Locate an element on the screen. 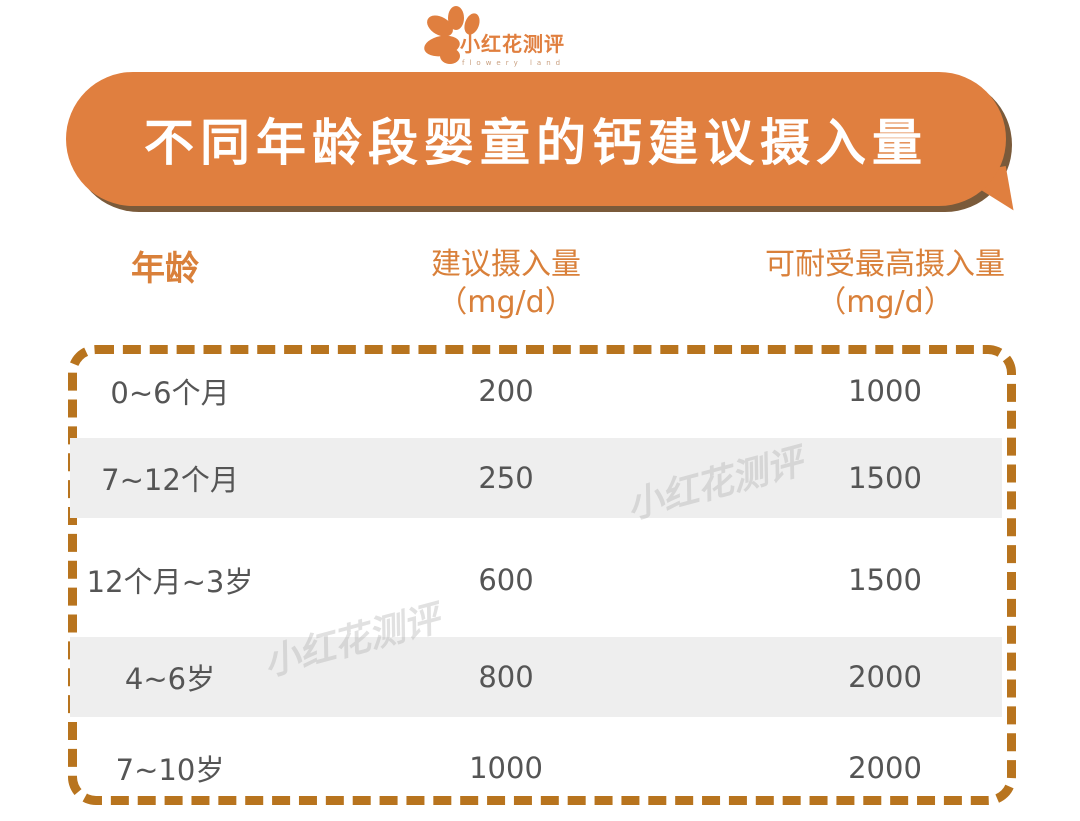 This screenshot has height=821, width=1080. cell-age: 4~6岁 is located at coordinates (170, 679).